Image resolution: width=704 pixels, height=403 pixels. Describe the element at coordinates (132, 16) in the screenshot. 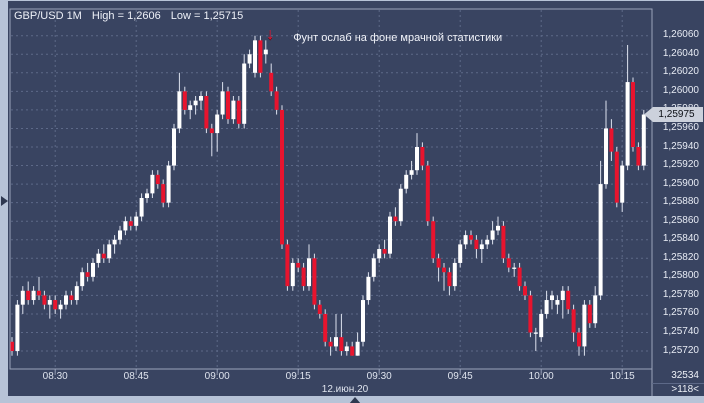

I see `chart-title: GBP/USD 1M High = 1,2606 Low = 1,25715` at that location.